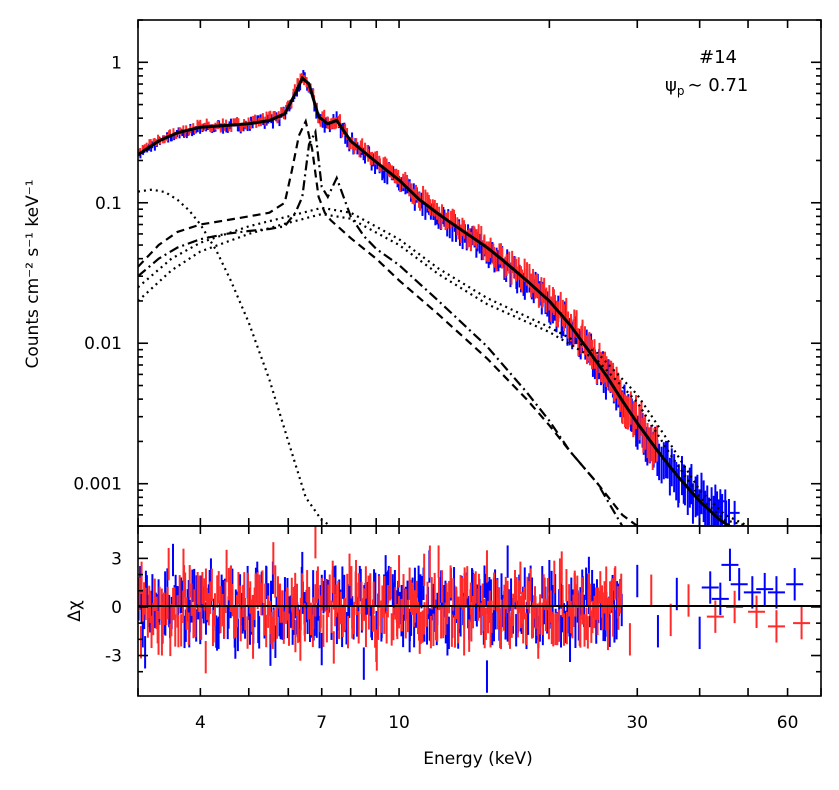  I want to click on psi-symbol: ψ, so click(671, 85).